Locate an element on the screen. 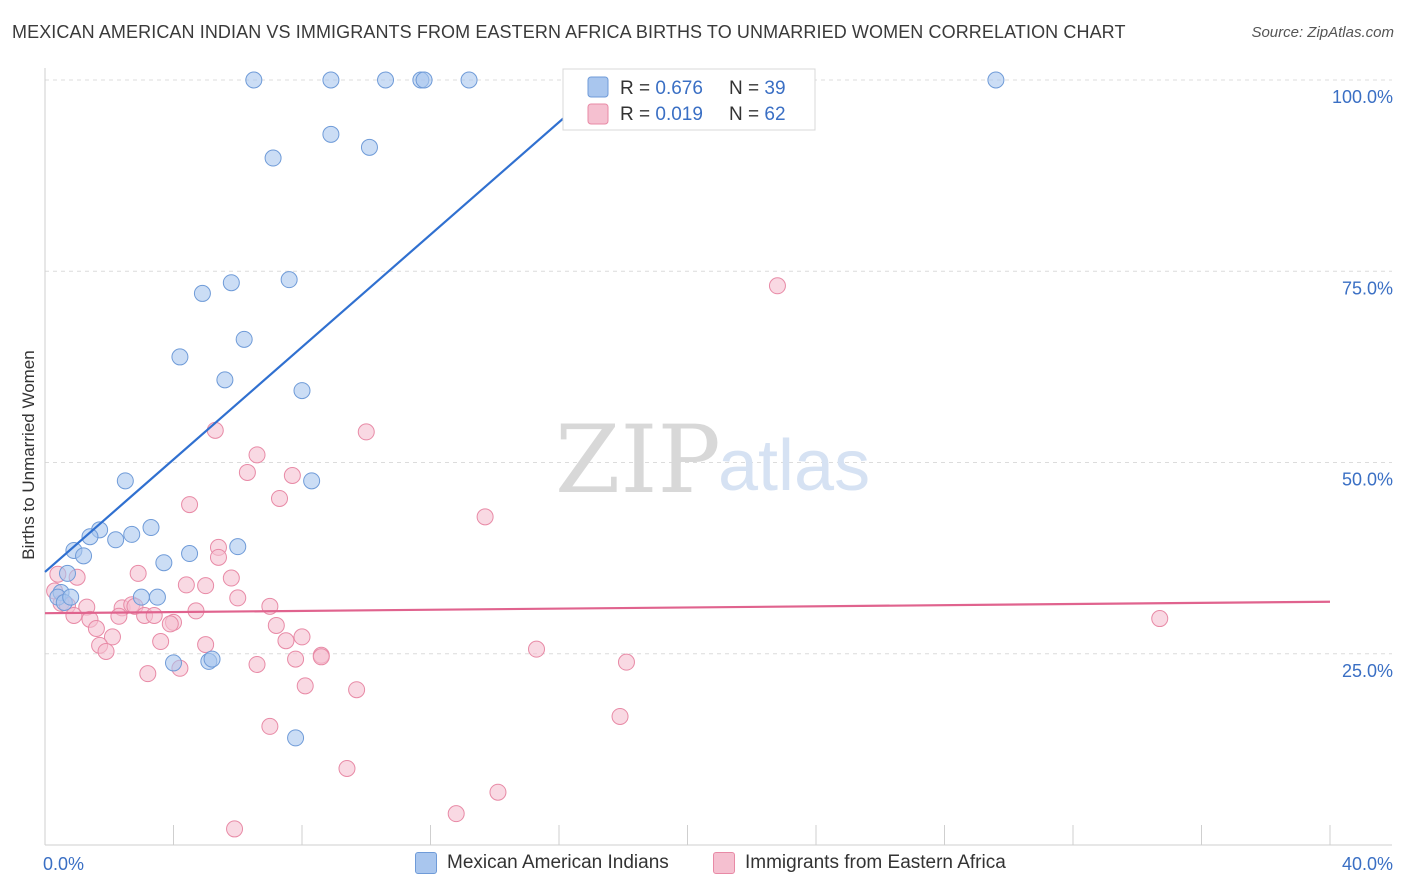 This screenshot has height=892, width=1406. legend-r-label-1: R = is located at coordinates (637, 88).